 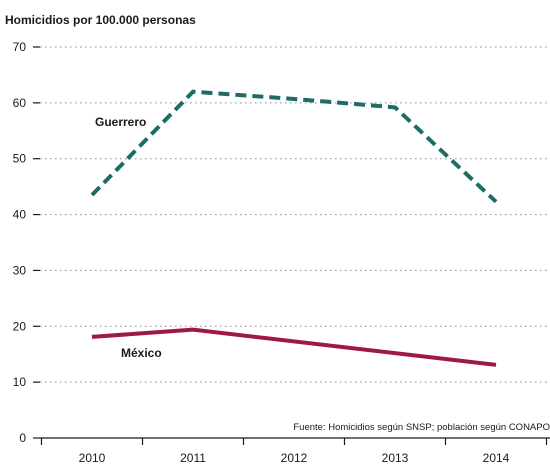 What do you see at coordinates (141, 353) in the screenshot?
I see `series-label-mexico: México` at bounding box center [141, 353].